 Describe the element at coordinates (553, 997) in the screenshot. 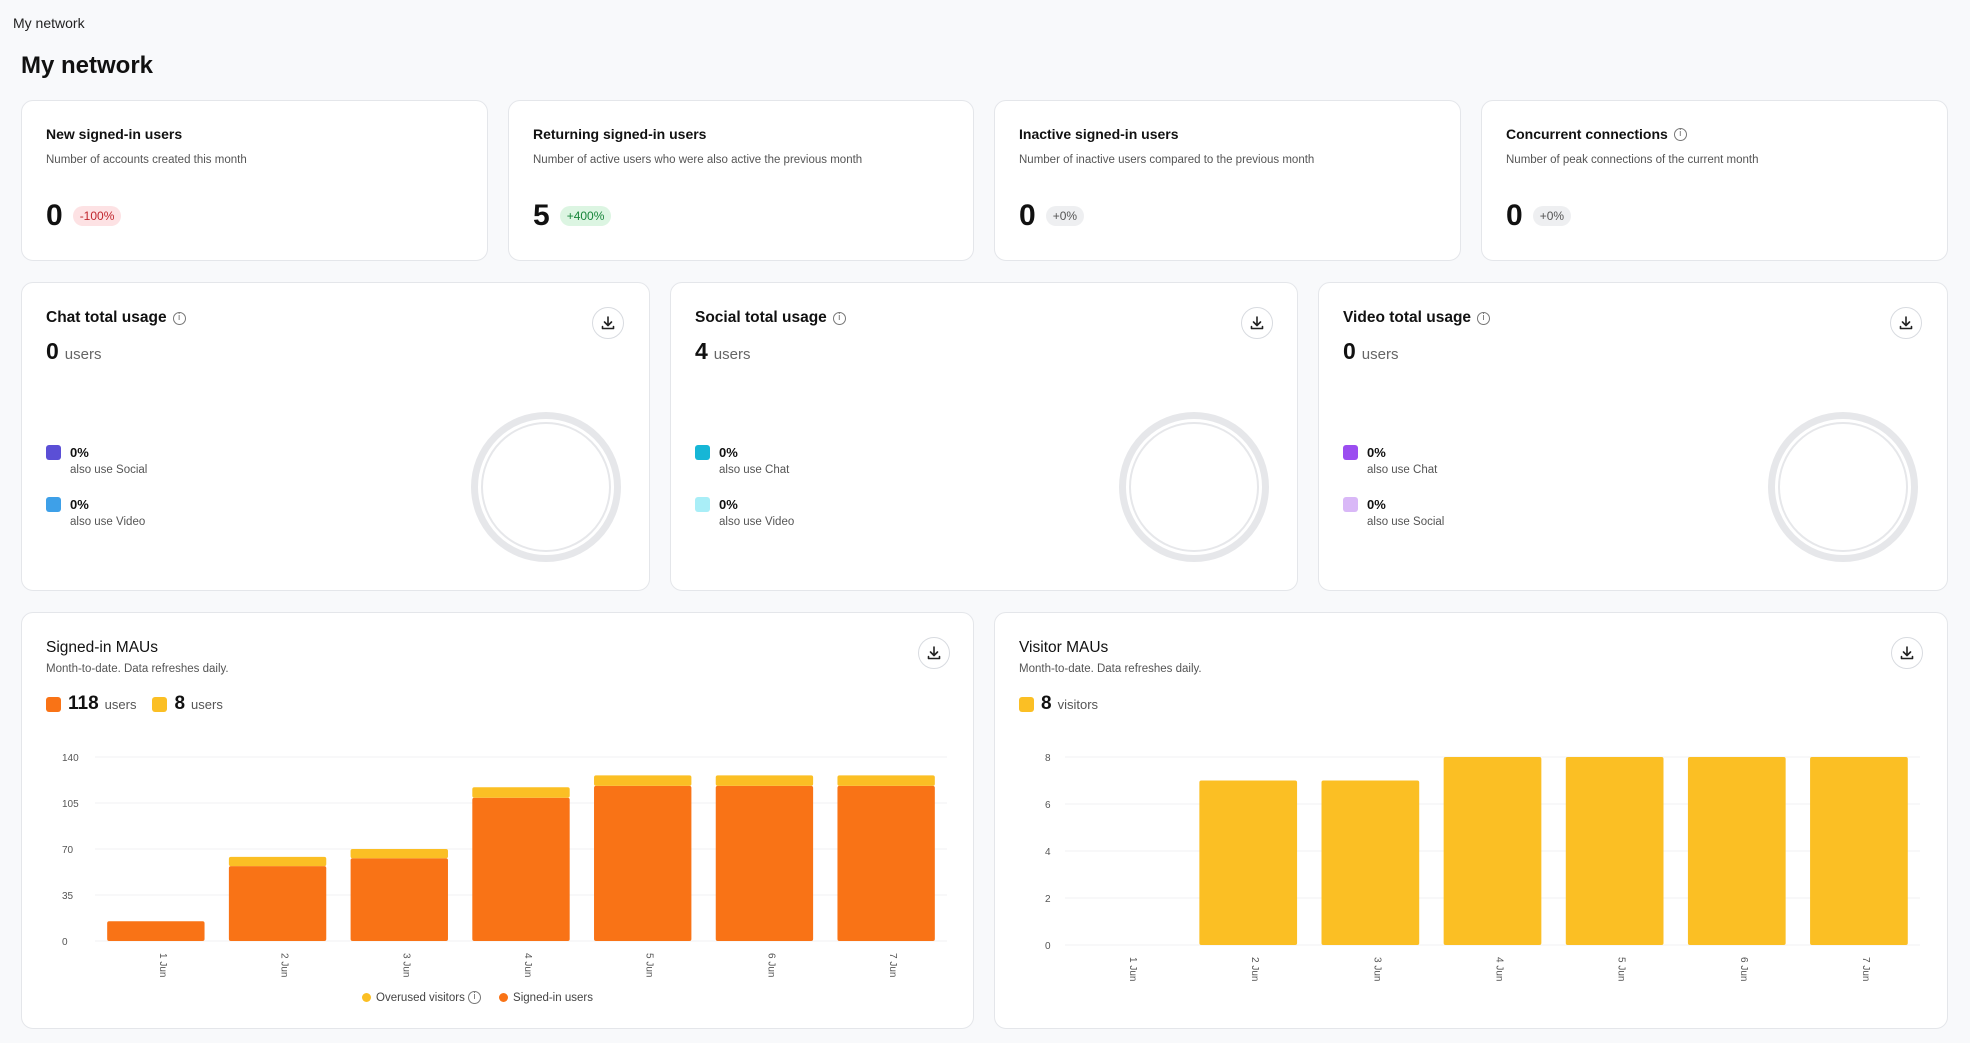

I see `legend-label: Signed-in users` at that location.